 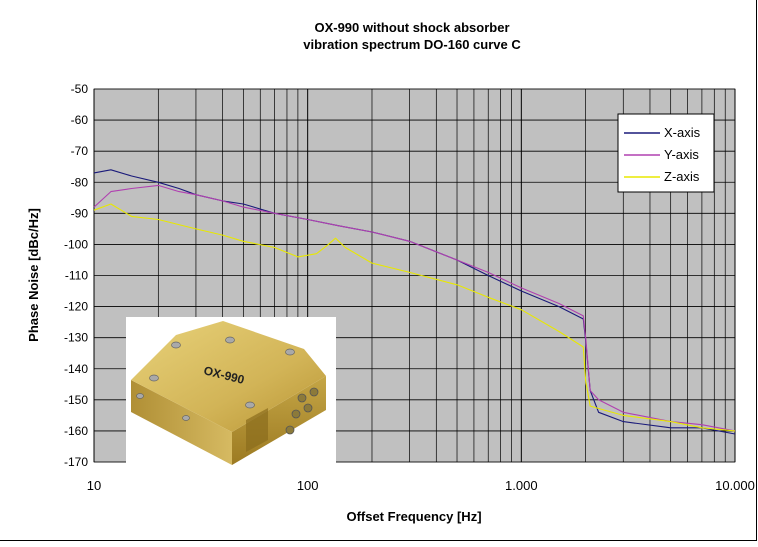 What do you see at coordinates (413, 516) in the screenshot?
I see `x-axis-label: Offset Frequency [Hz]` at bounding box center [413, 516].